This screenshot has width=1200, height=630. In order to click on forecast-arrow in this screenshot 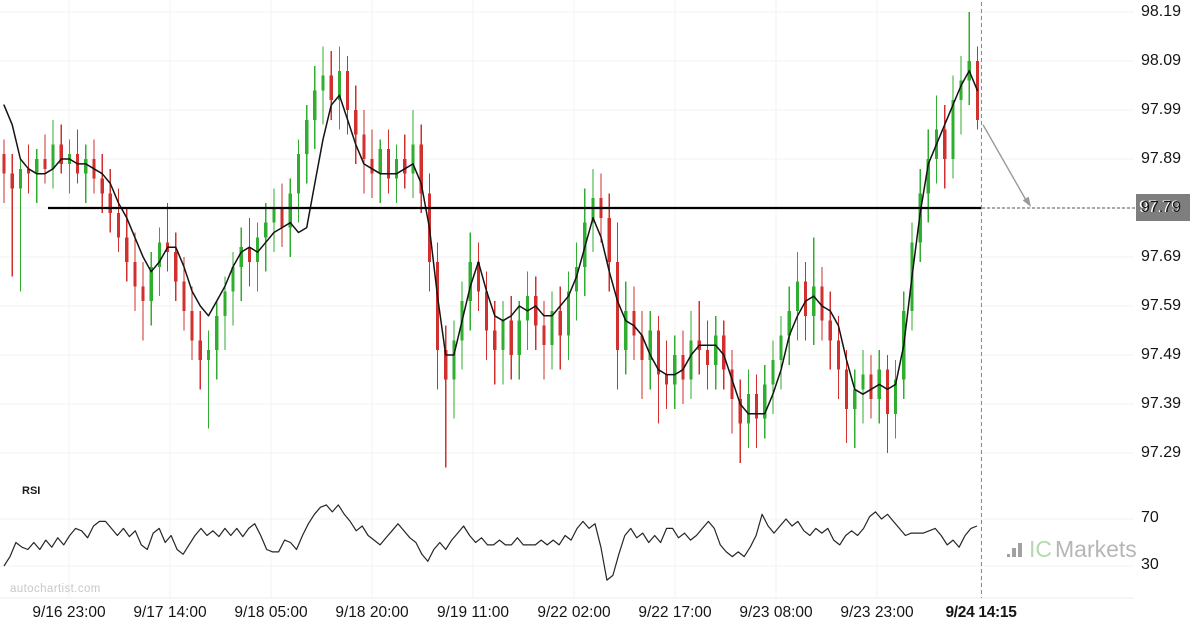, I will do `click(1006, 165)`.